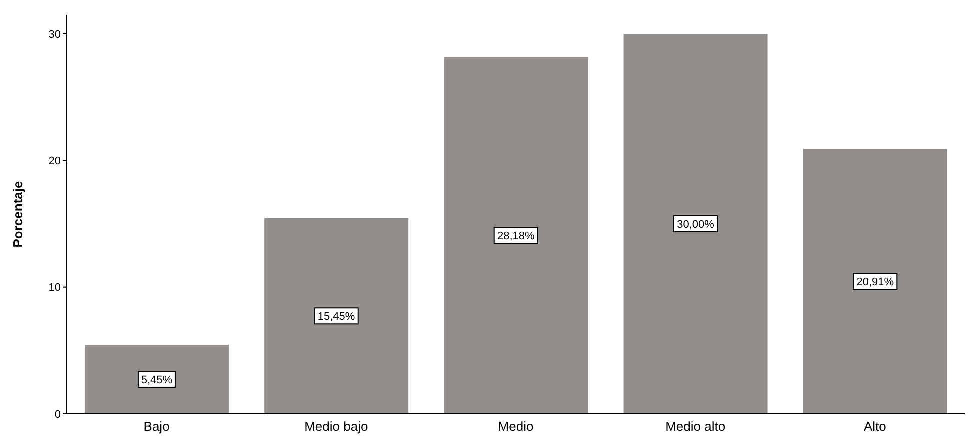 The image size is (977, 442). I want to click on x-tick-label: Medio alto, so click(696, 426).